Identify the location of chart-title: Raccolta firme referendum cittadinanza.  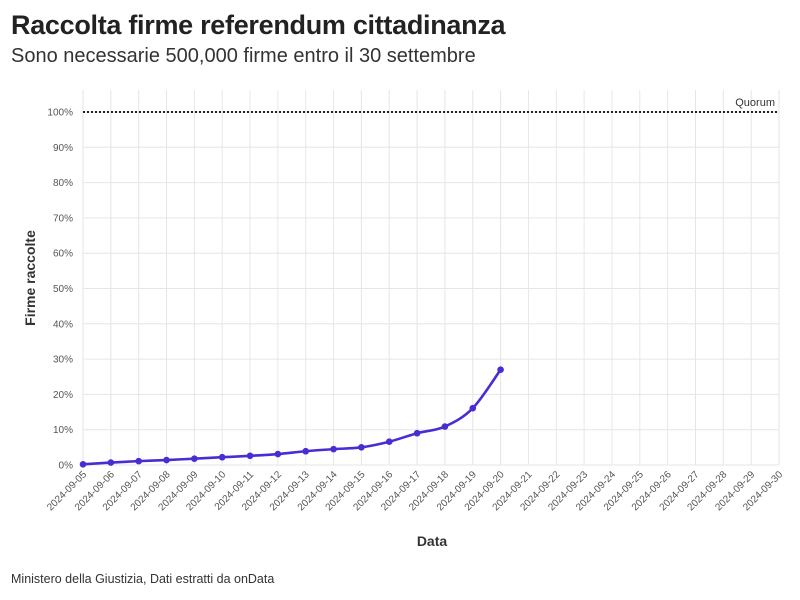
(258, 25).